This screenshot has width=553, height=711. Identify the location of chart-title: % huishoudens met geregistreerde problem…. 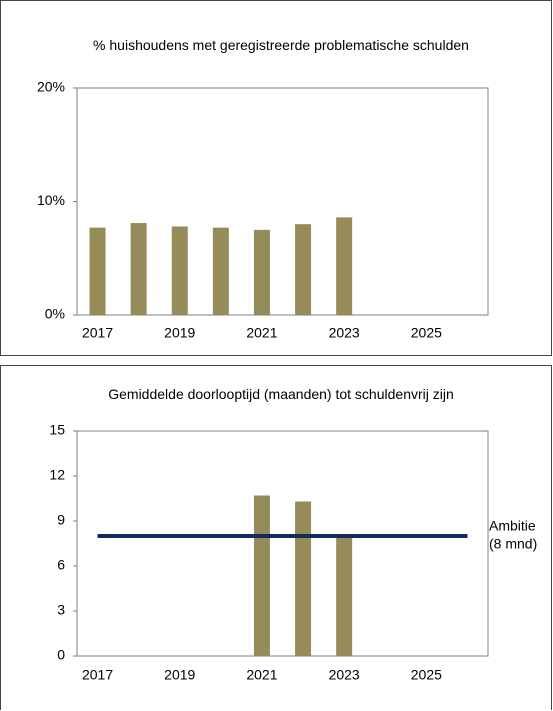
(281, 45).